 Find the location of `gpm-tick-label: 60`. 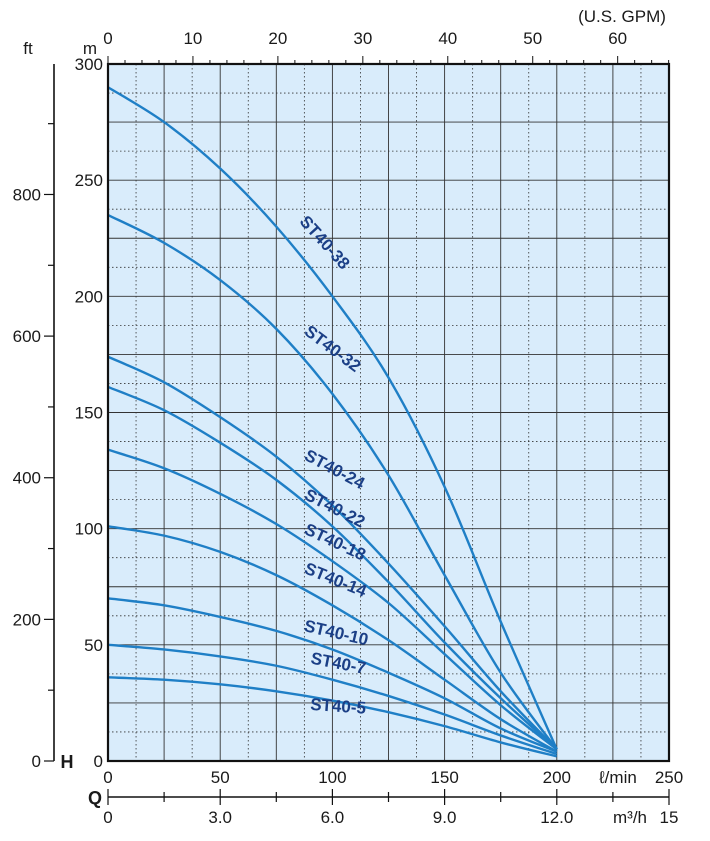

gpm-tick-label: 60 is located at coordinates (617, 38).